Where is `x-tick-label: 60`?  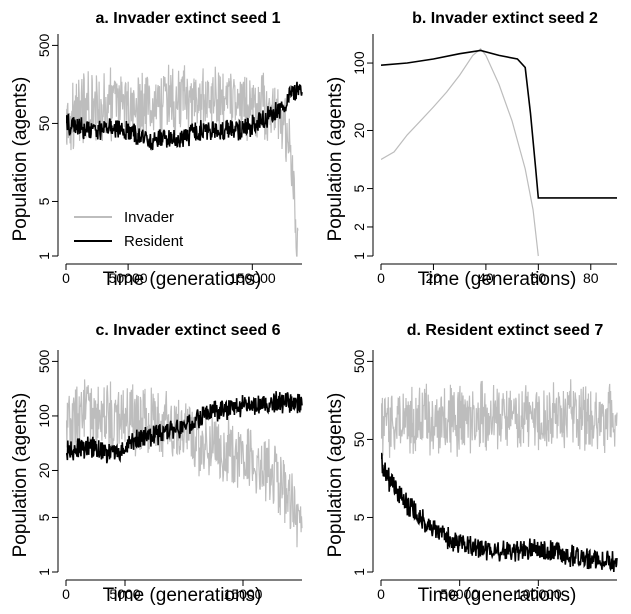
x-tick-label: 60 is located at coordinates (539, 278).